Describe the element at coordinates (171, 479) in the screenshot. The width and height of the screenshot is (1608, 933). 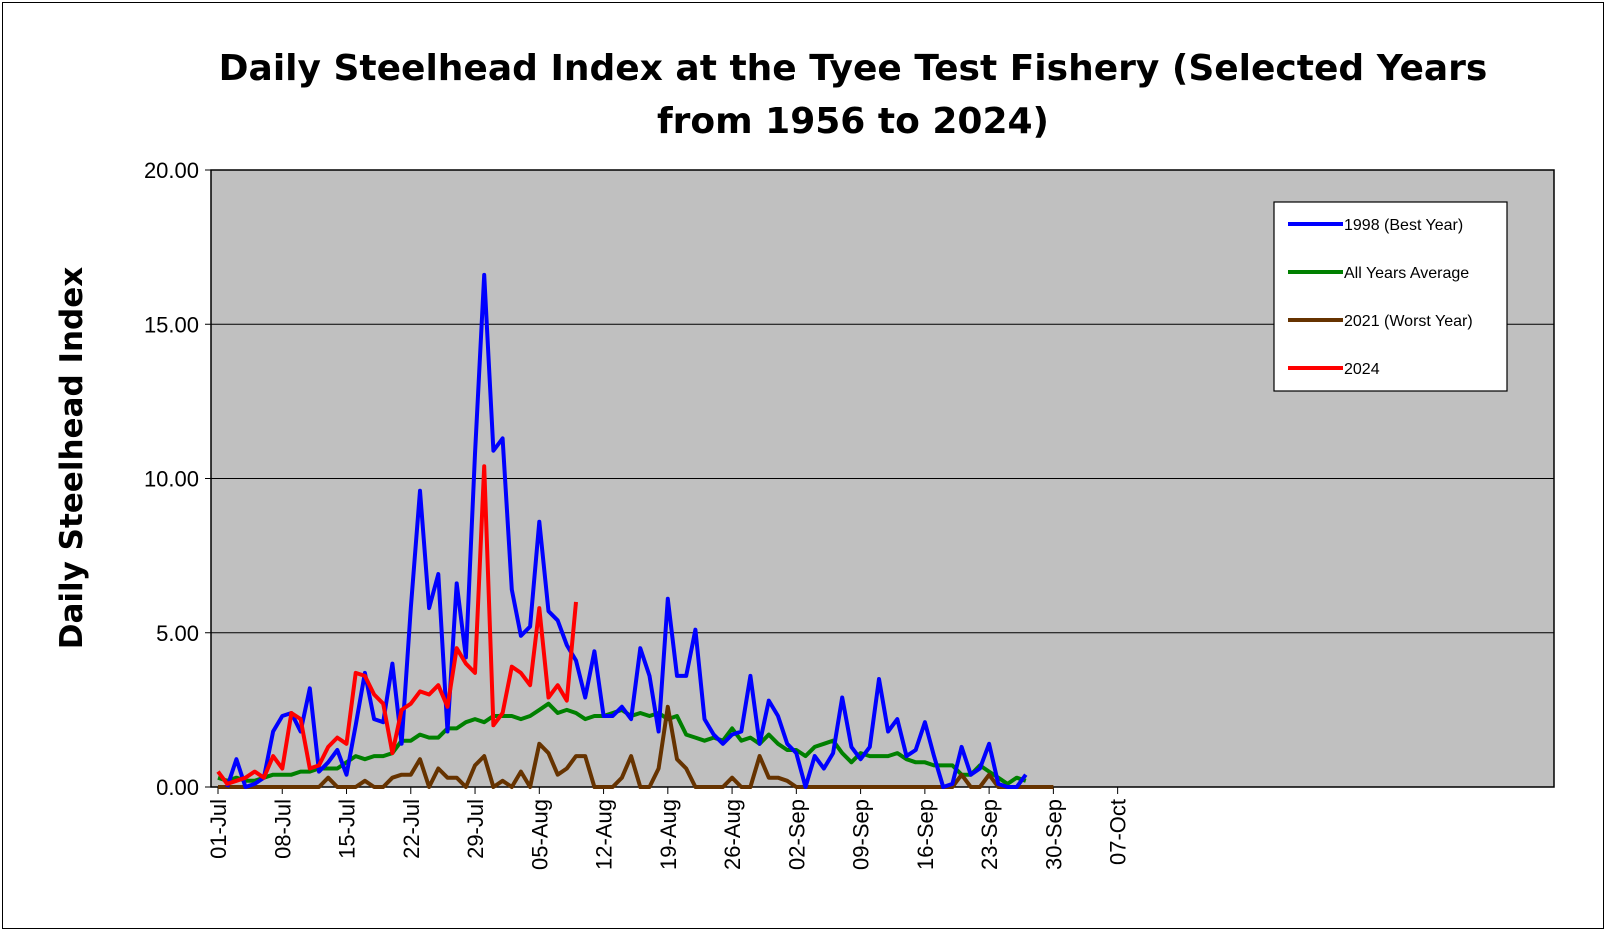
I see `y-tick-label: 10.00` at that location.